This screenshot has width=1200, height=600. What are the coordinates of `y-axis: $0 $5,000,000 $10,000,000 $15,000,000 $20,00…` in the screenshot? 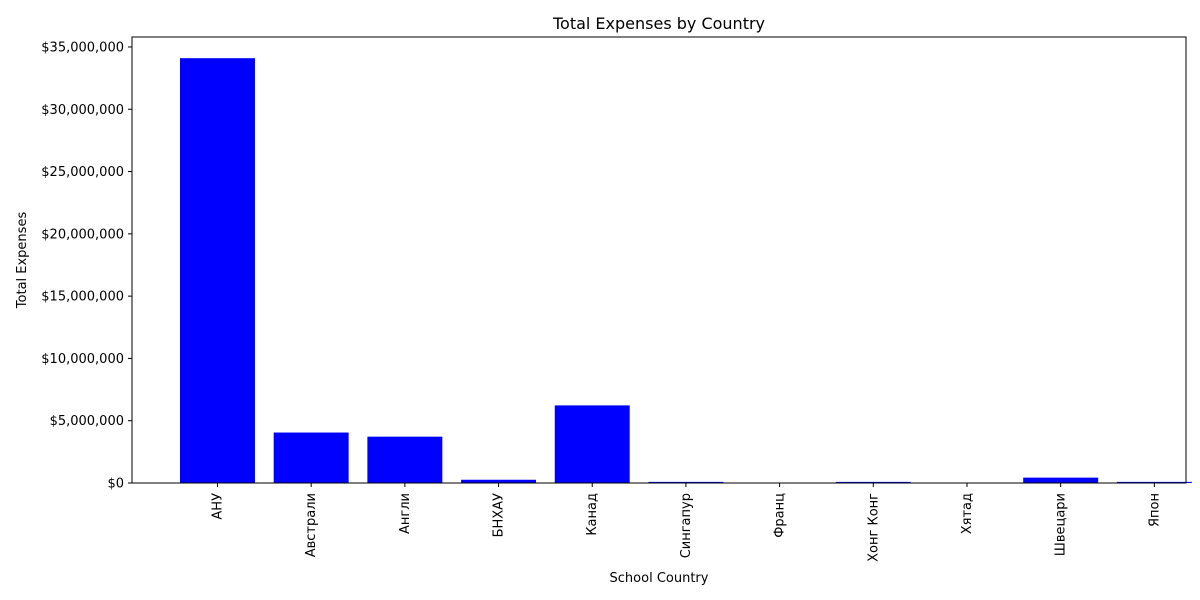 It's located at (86, 266).